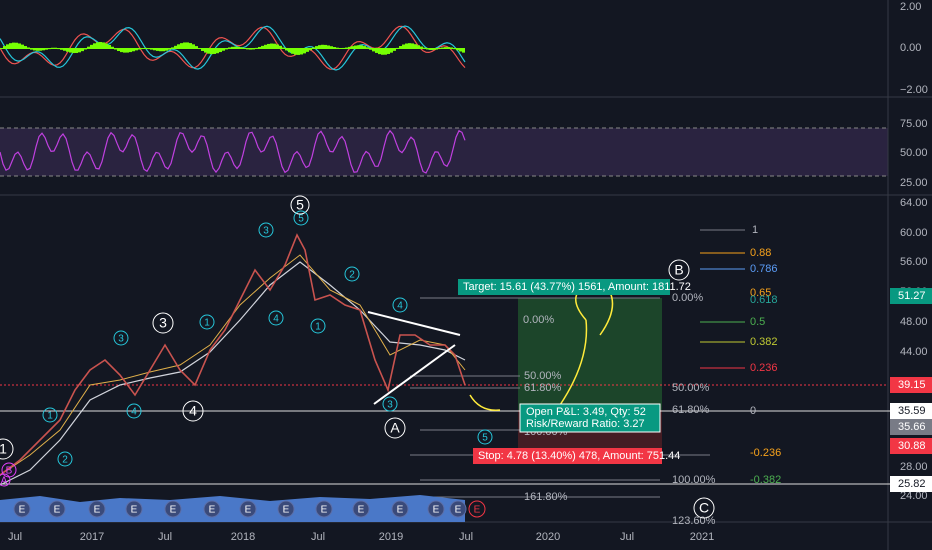 Image resolution: width=932 pixels, height=550 pixels. Describe the element at coordinates (352, 275) in the screenshot. I see `wave-label: 2` at that location.